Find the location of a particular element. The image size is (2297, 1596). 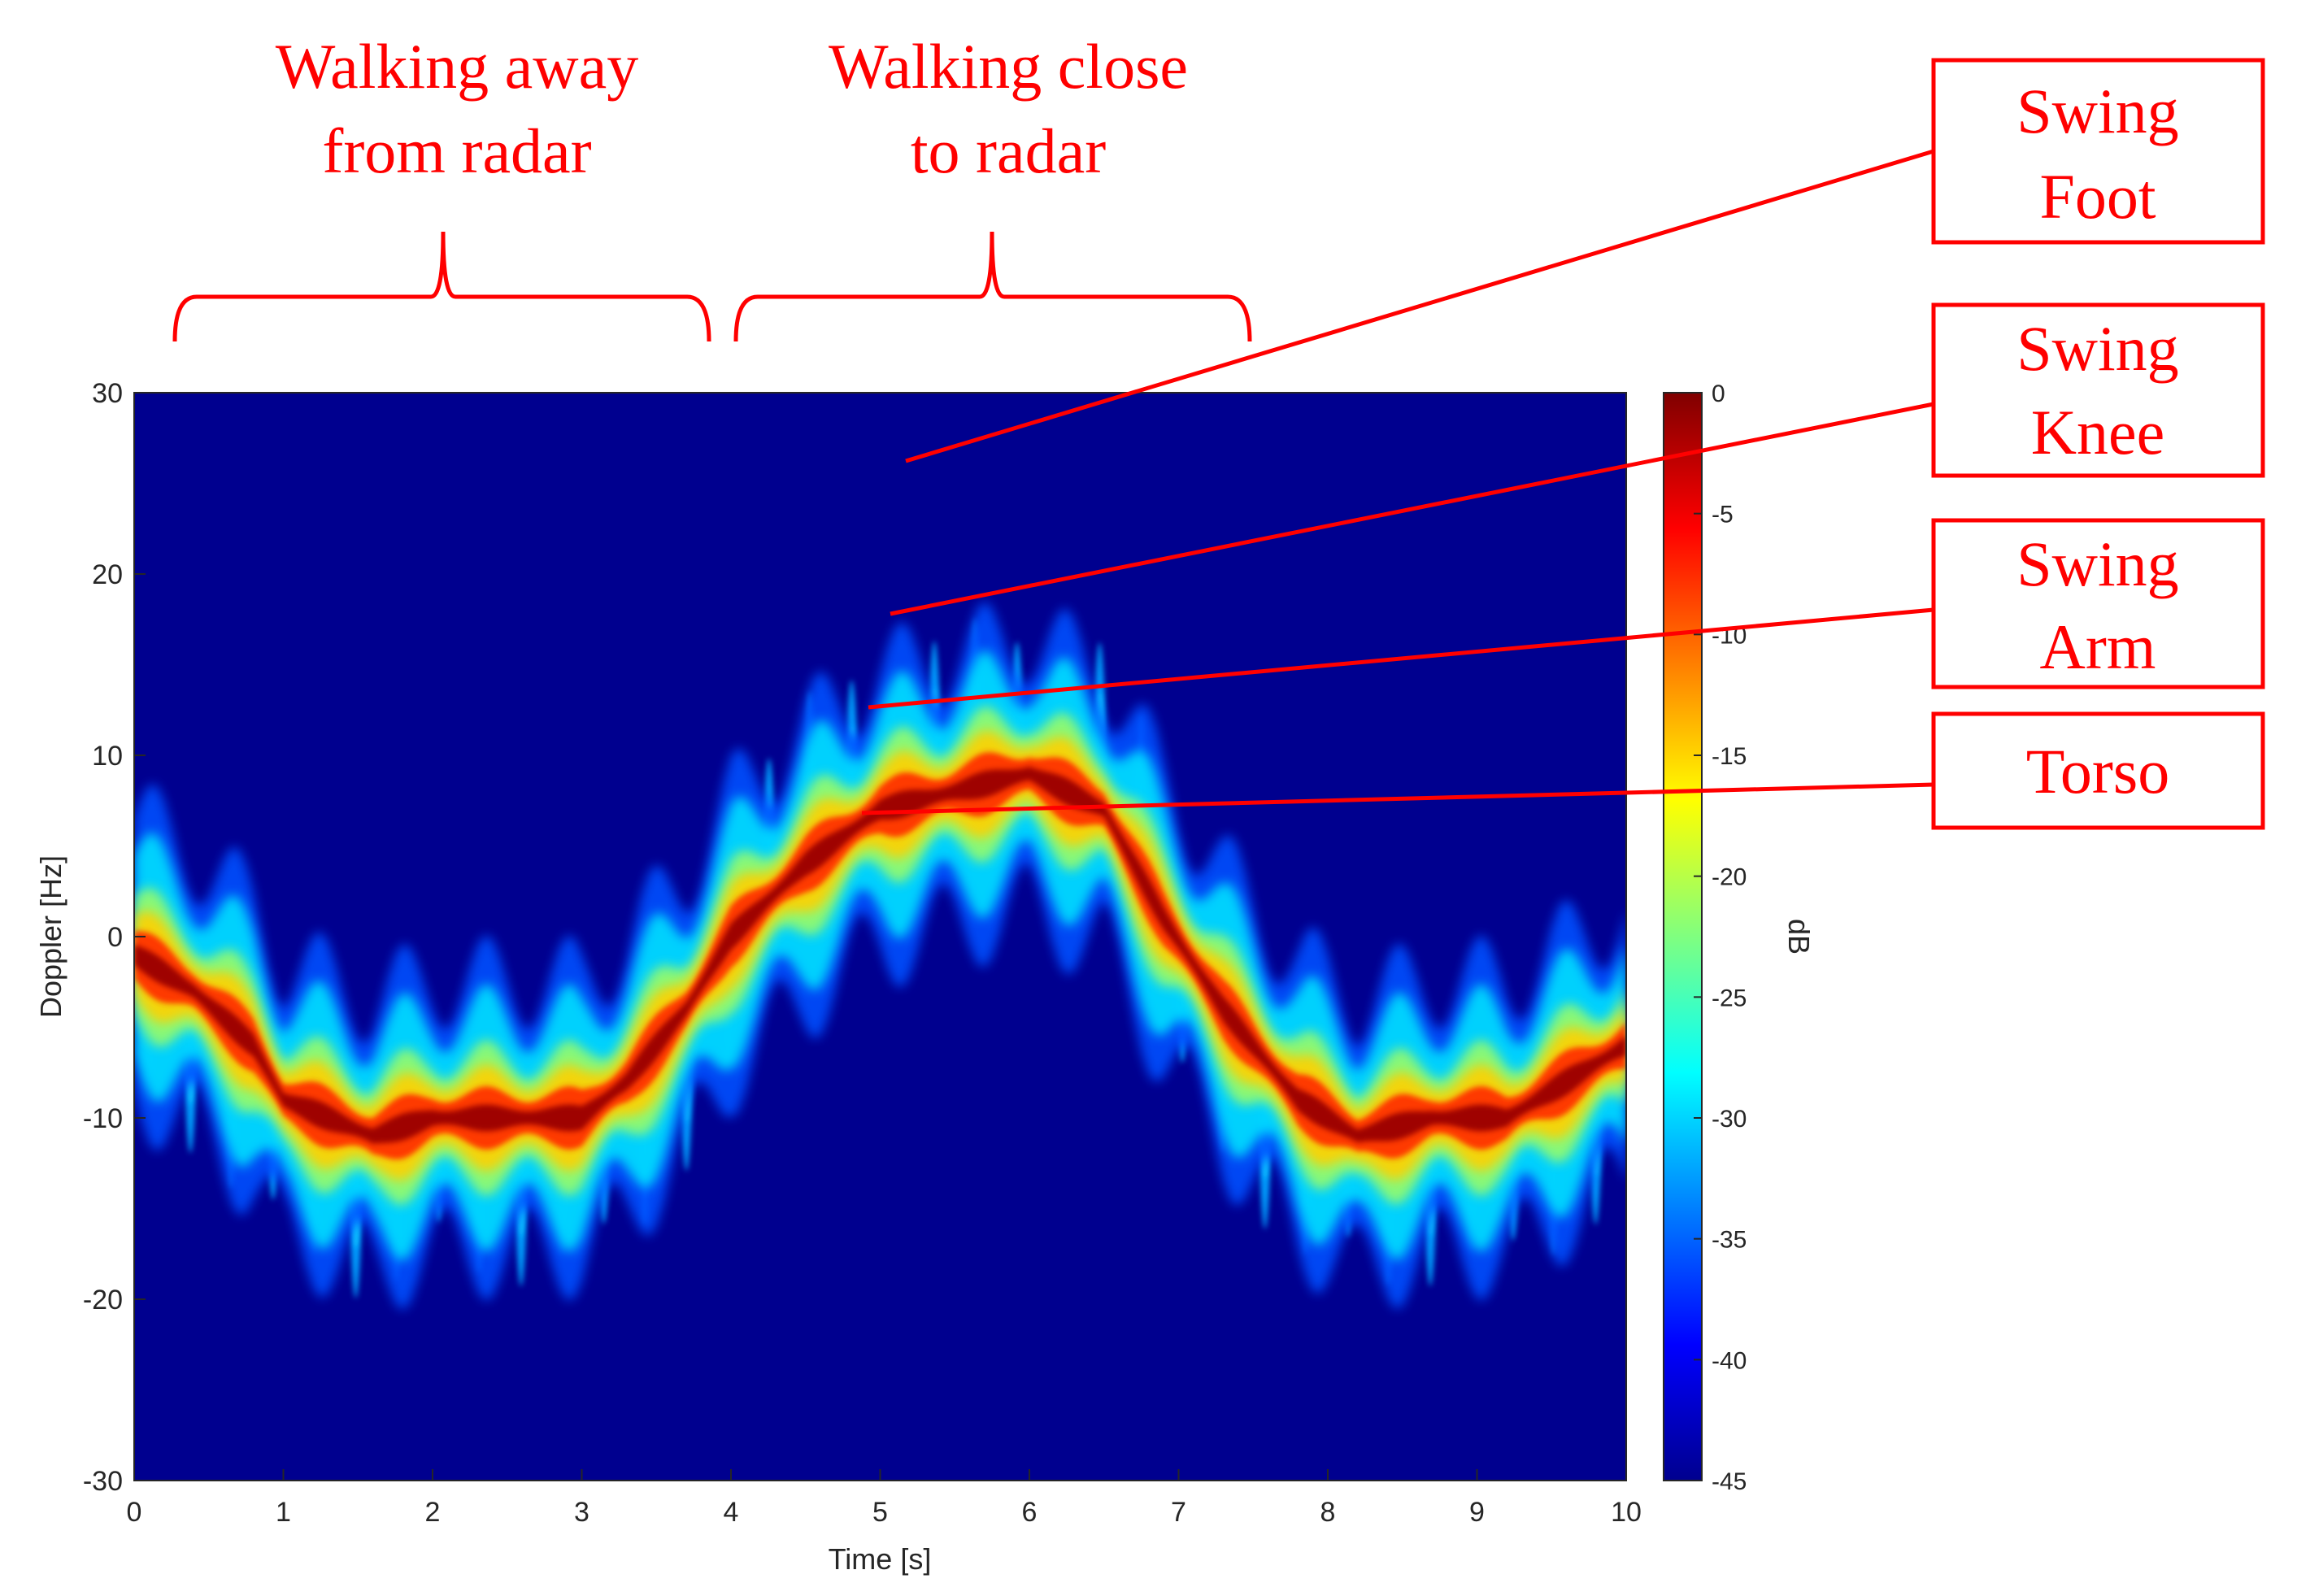

x-tick-label: 0 is located at coordinates (134, 1512).